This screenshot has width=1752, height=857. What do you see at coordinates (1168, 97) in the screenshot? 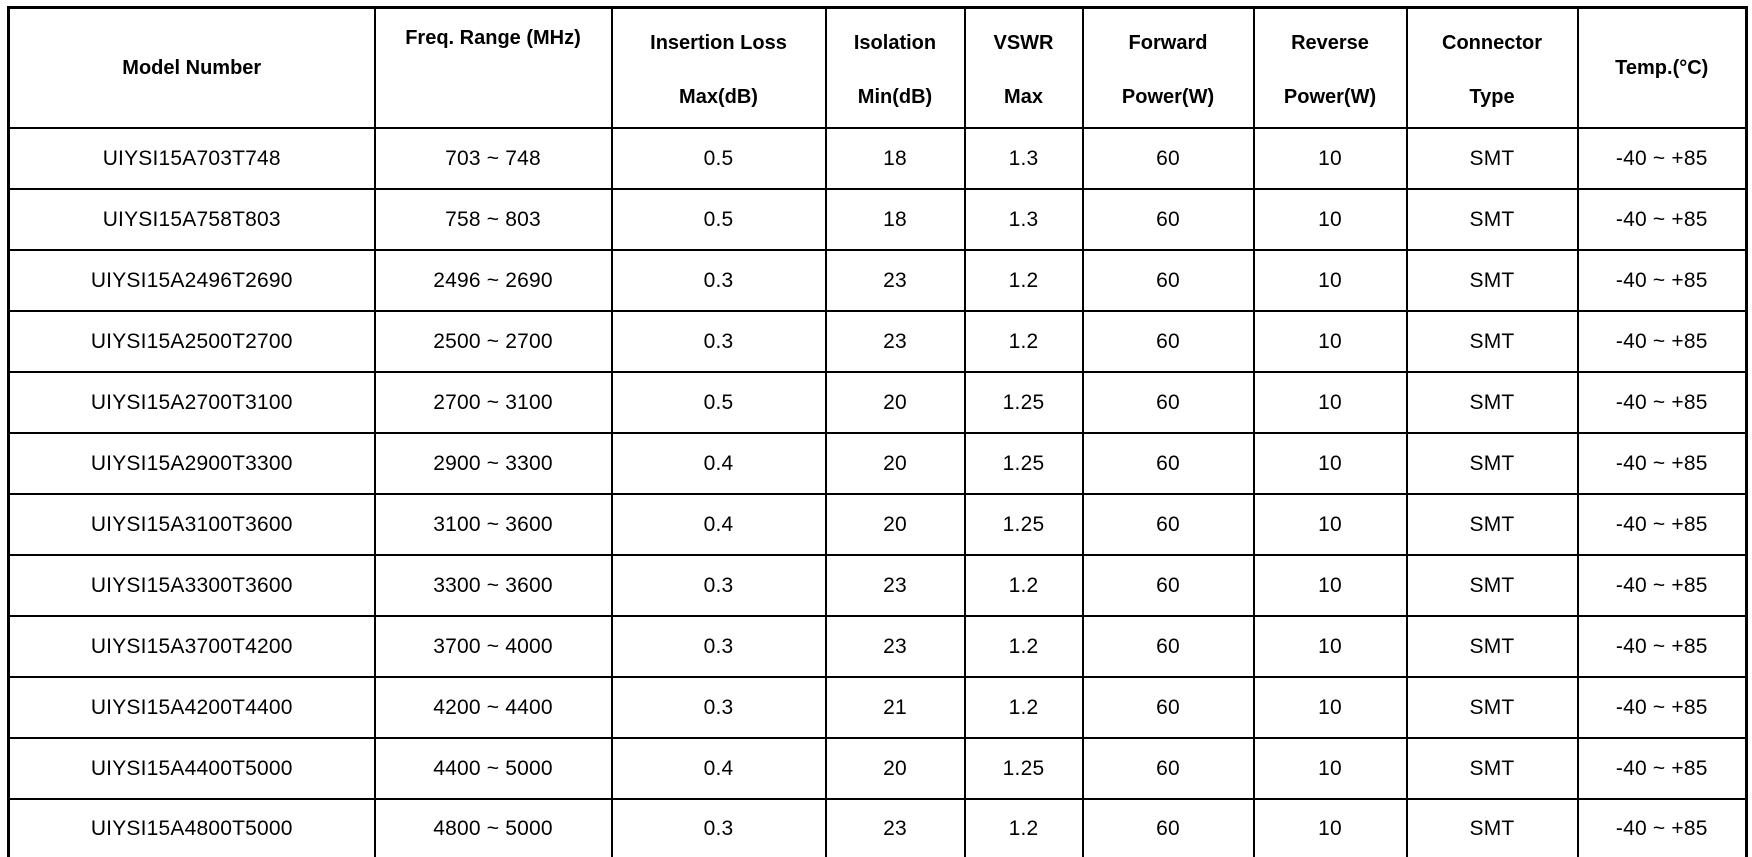
I see `header-label-line2: Power(W)` at bounding box center [1168, 97].